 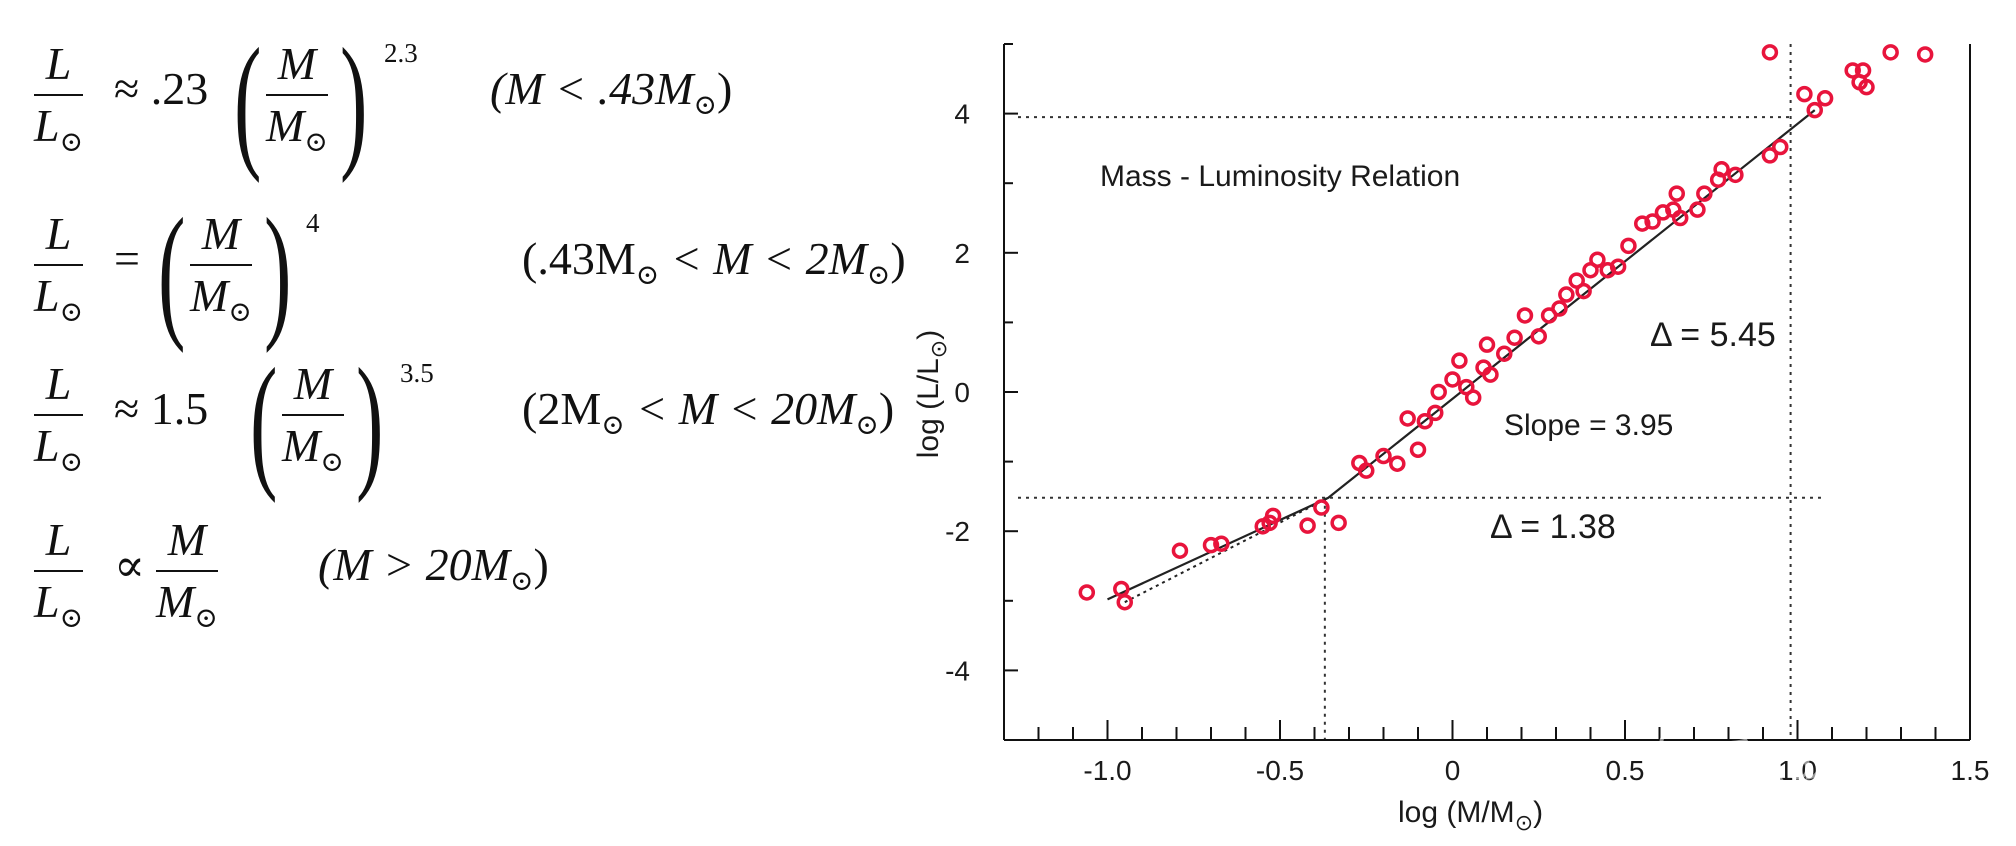 I want to click on delta-low-annotation: Δ = 1.38, so click(x=1553, y=527).